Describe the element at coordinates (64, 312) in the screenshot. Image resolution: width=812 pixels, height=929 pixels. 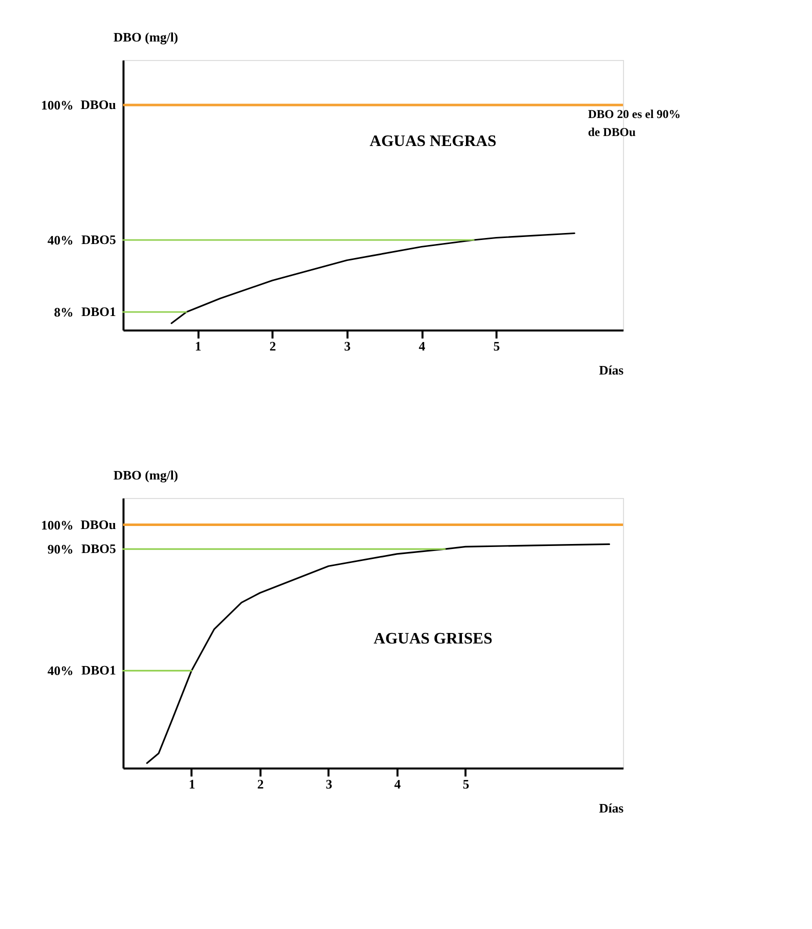
I see `y-tick-label: 8%` at that location.